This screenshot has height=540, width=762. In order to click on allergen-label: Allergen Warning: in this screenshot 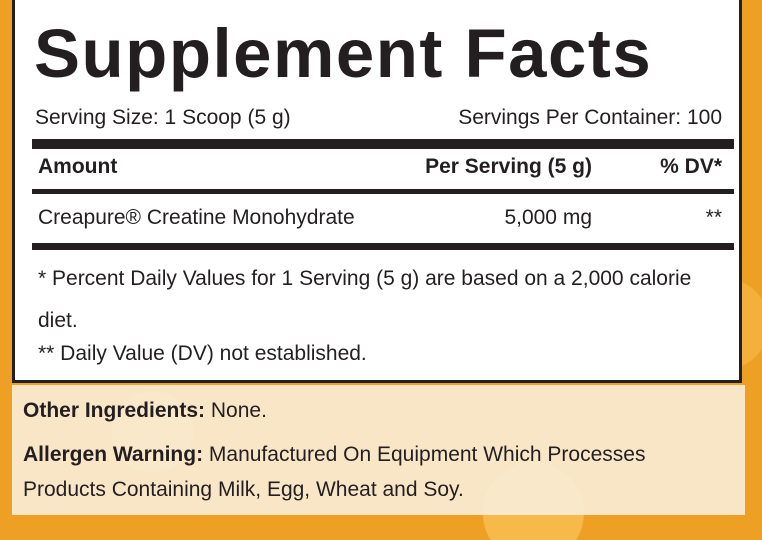, I will do `click(113, 454)`.